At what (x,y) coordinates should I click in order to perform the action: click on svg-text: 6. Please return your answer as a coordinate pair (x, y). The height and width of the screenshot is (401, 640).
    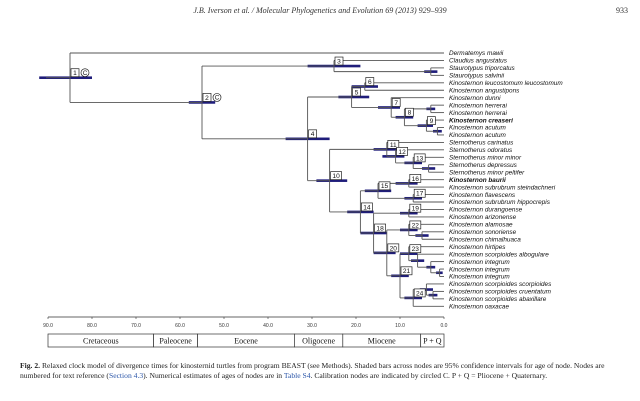
    Looking at the image, I should click on (370, 82).